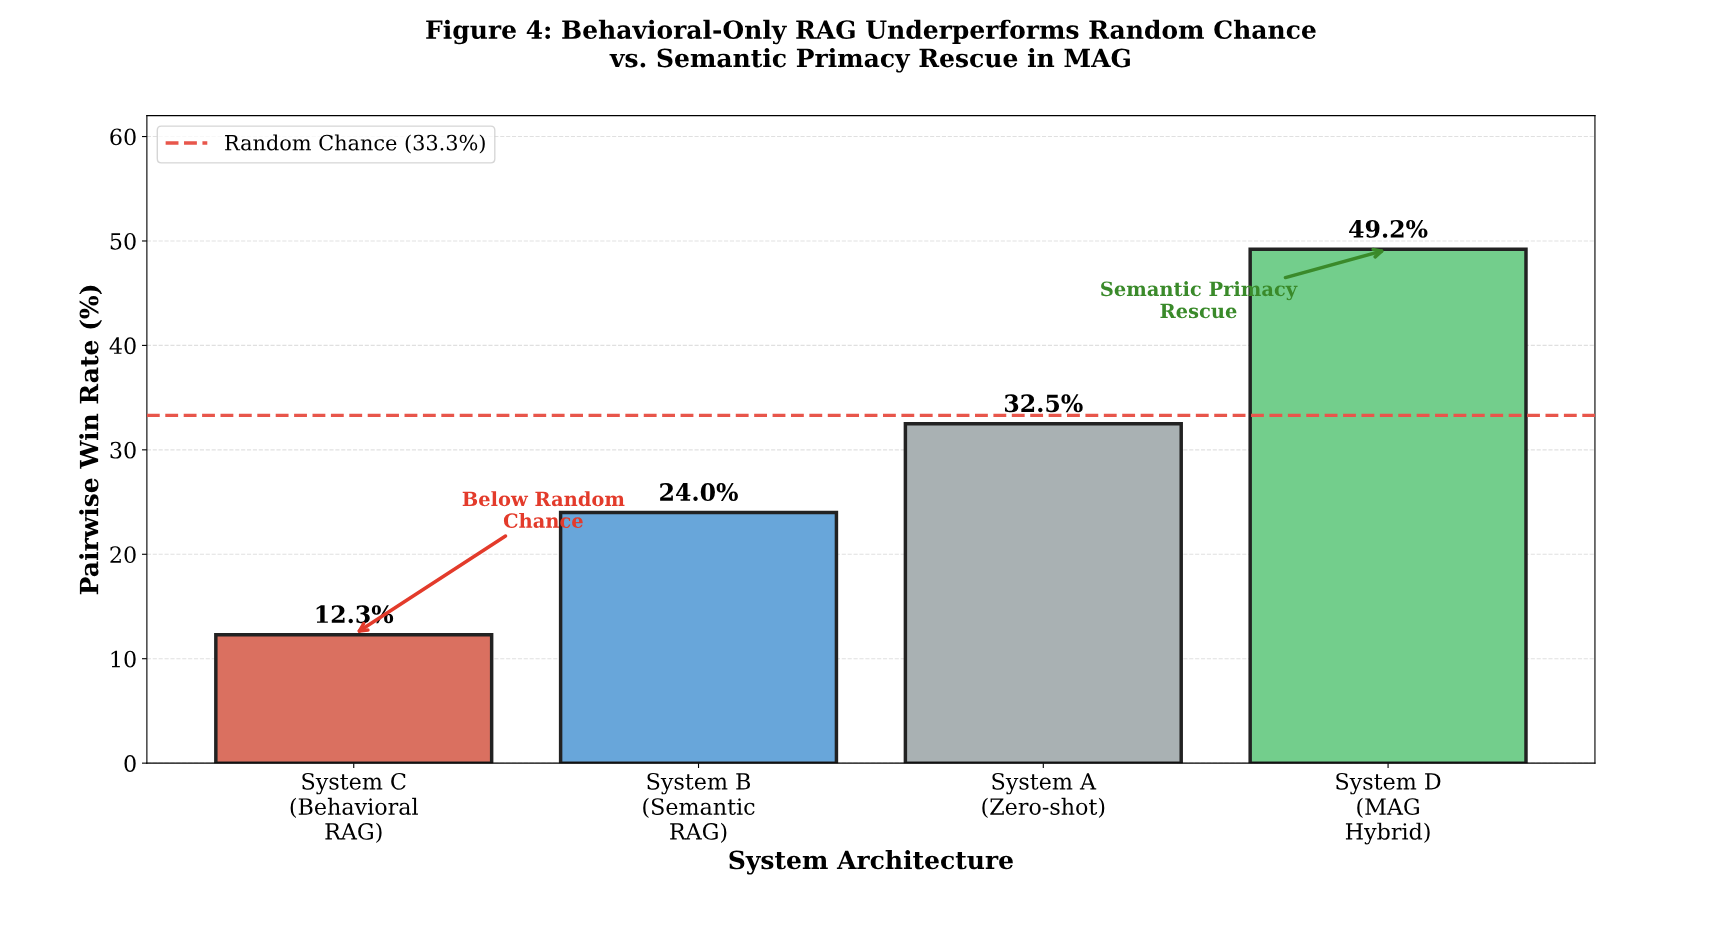 Image resolution: width=1728 pixels, height=948 pixels. Describe the element at coordinates (355, 144) in the screenshot. I see `legend-label: Random Chance (33.3%)` at that location.